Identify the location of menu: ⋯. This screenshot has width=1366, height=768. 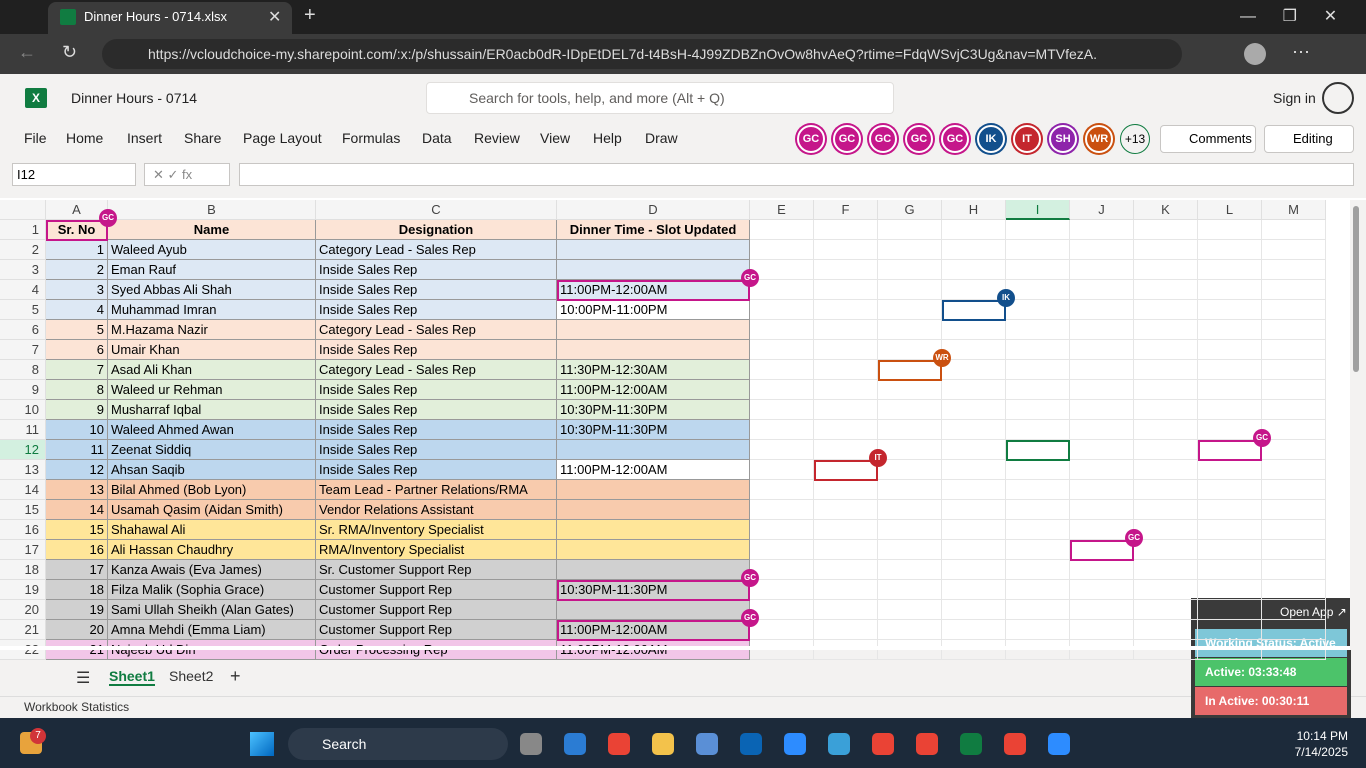
(1301, 52).